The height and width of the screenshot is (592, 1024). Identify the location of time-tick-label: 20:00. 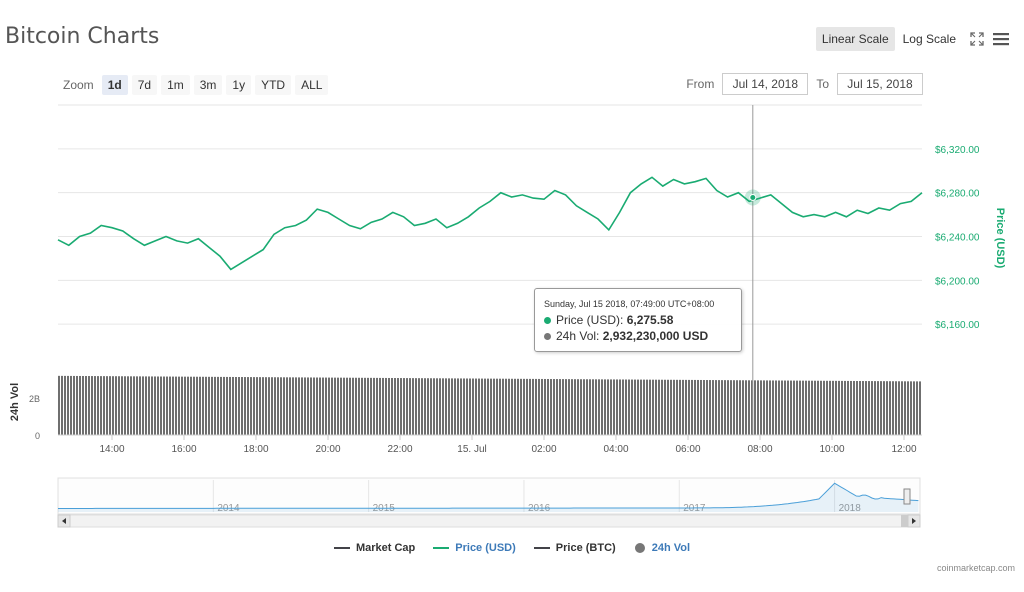
(327, 449).